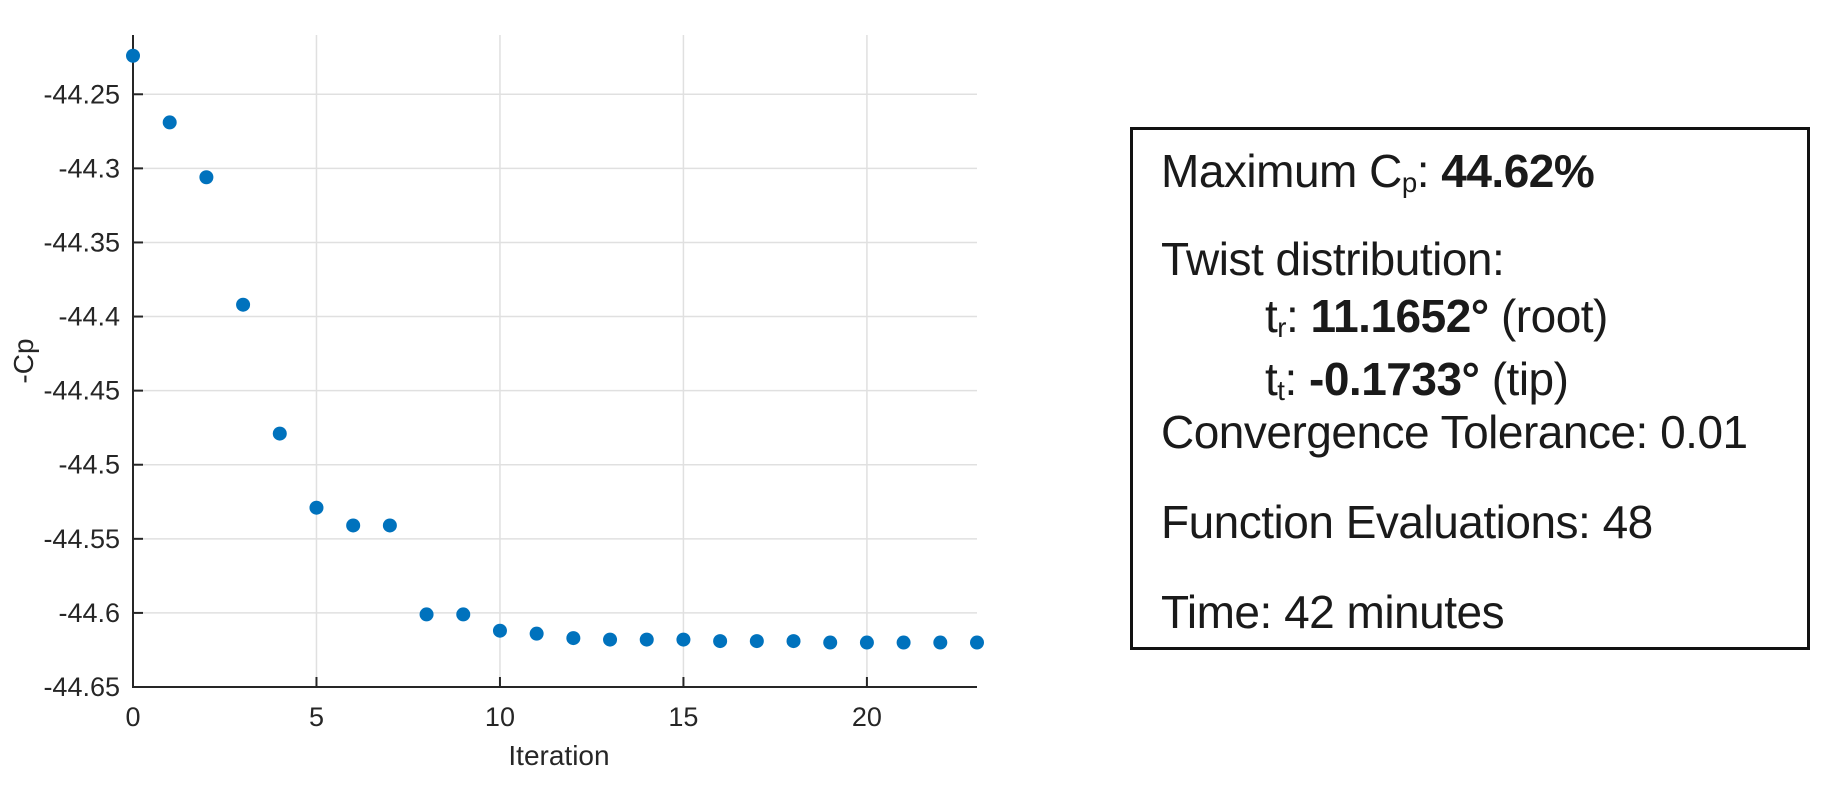  I want to click on x-tick-label: 15, so click(683, 717).